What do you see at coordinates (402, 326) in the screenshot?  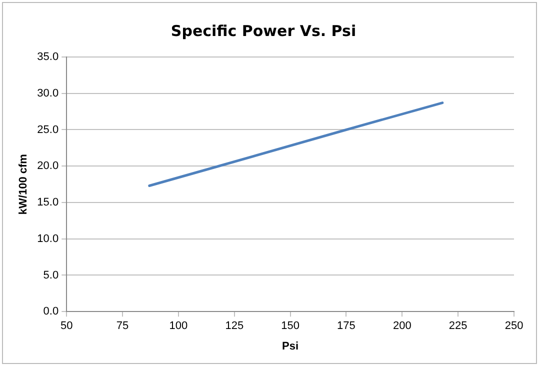 I see `x-tick-label: 200` at bounding box center [402, 326].